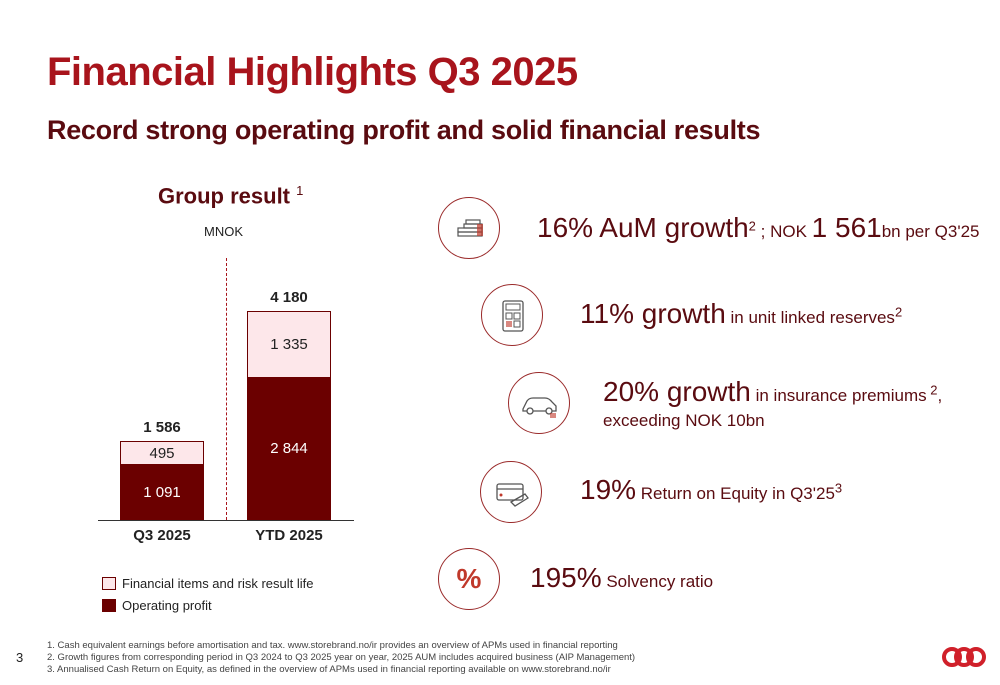  What do you see at coordinates (940, 395) in the screenshot?
I see `kpi-insurance-tail: ,` at bounding box center [940, 395].